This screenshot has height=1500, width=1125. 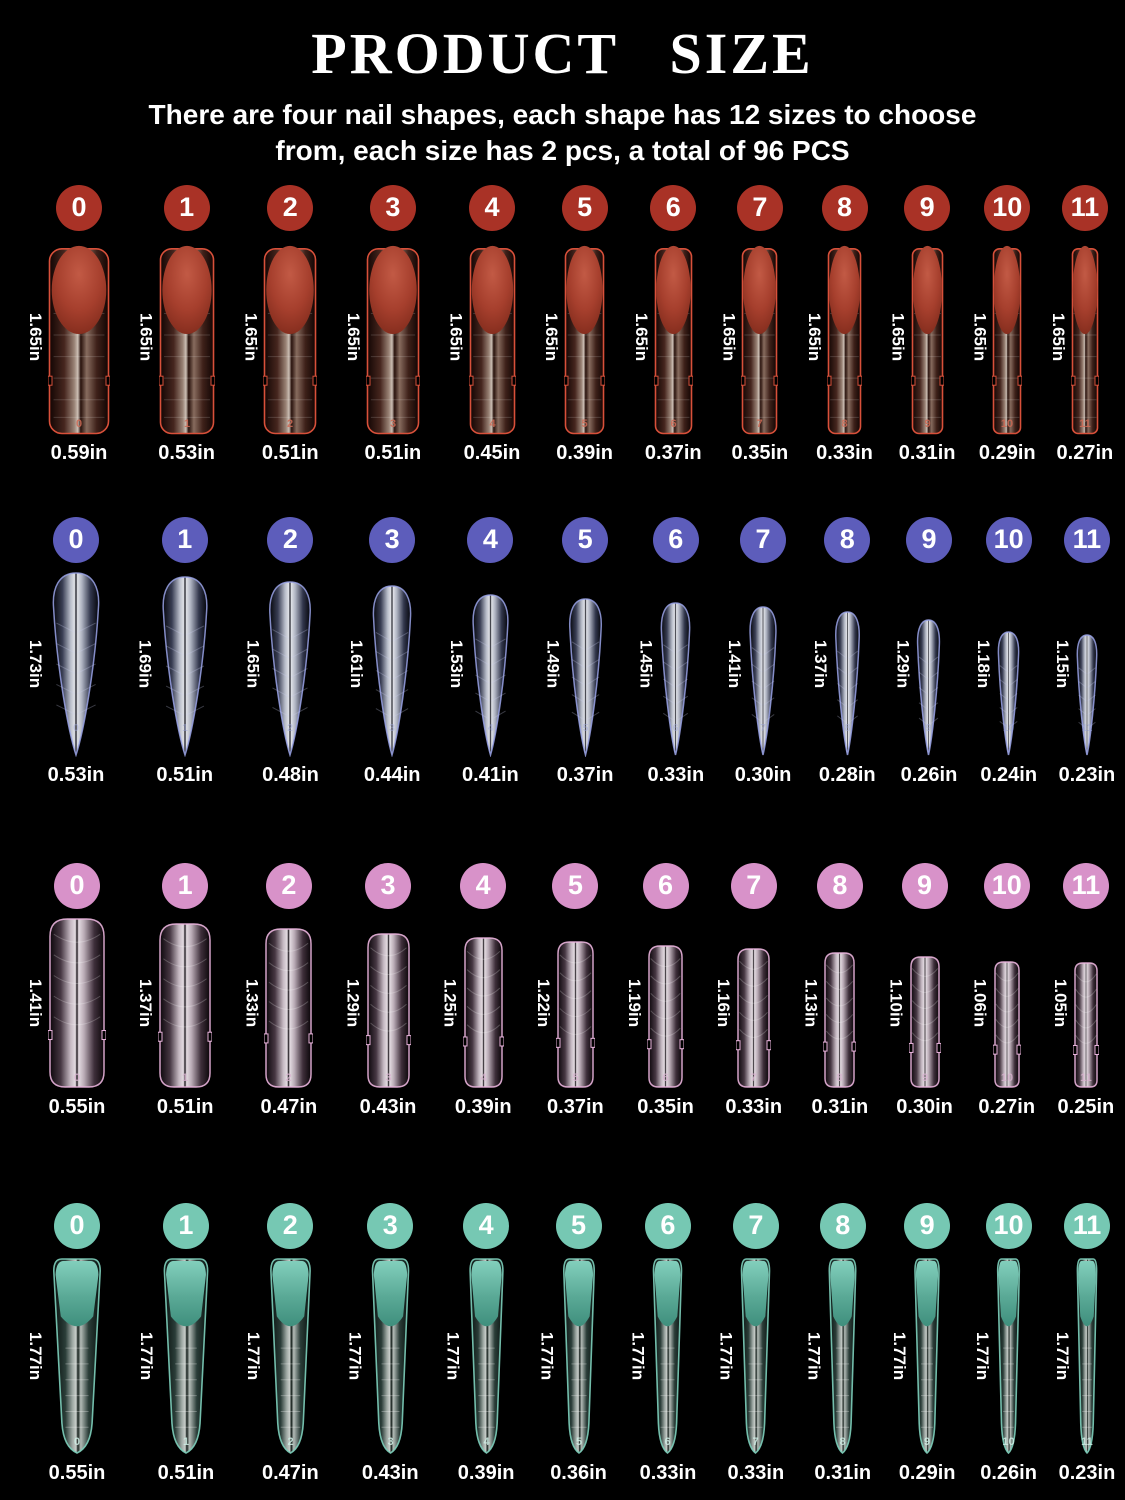 What do you see at coordinates (290, 1472) in the screenshot?
I see `width-label: 0.47in` at bounding box center [290, 1472].